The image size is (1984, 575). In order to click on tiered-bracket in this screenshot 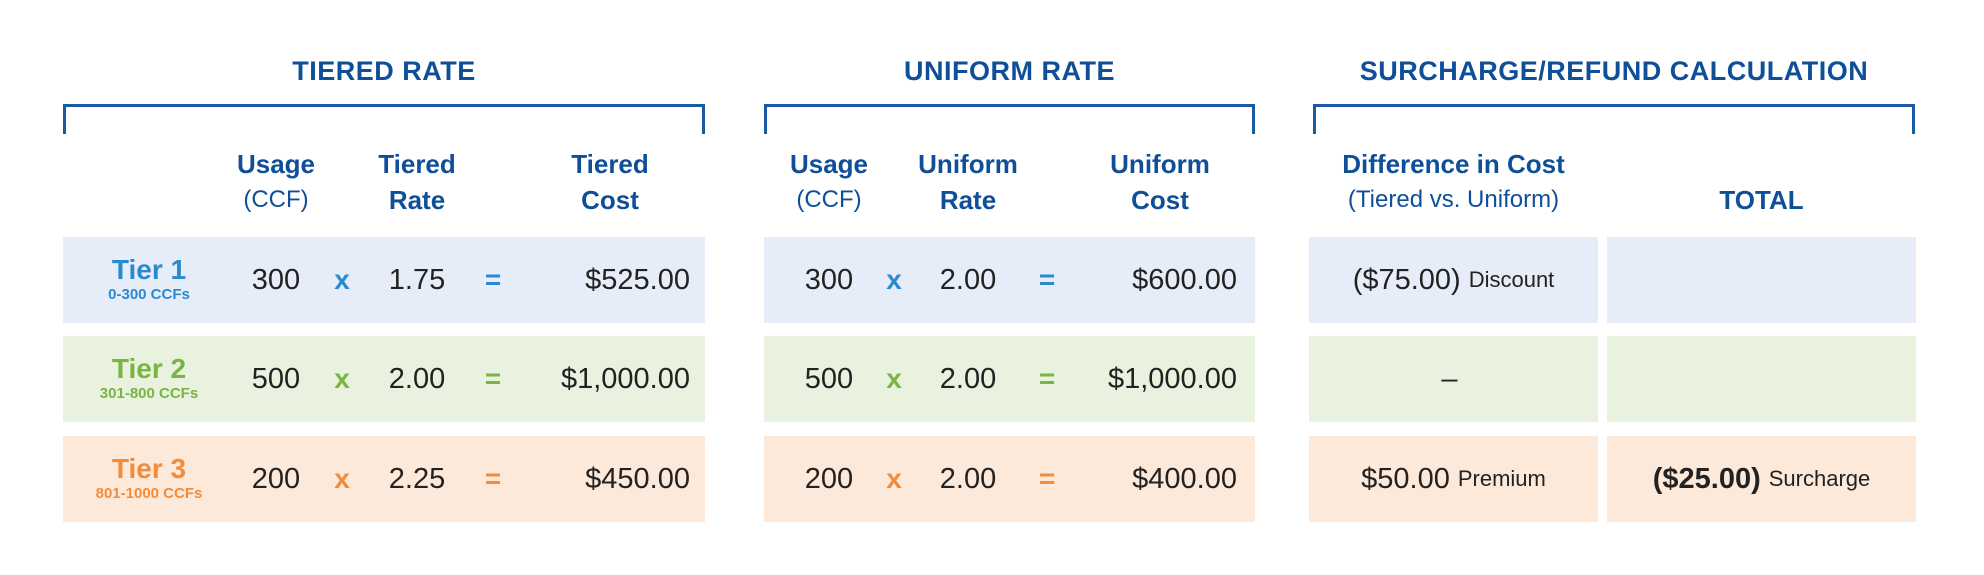, I will do `click(384, 119)`.